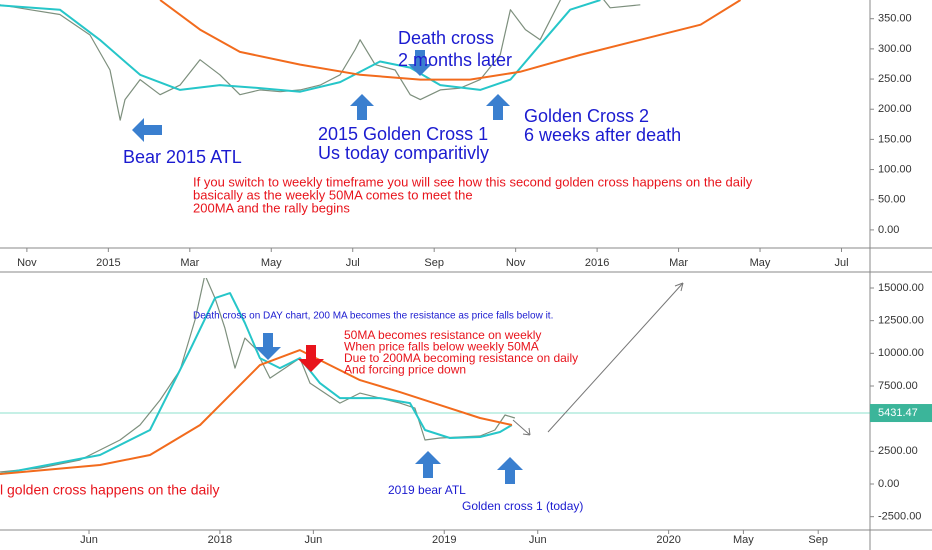 Image resolution: width=932 pixels, height=550 pixels. I want to click on y-tick-label: 250.00, so click(895, 79).